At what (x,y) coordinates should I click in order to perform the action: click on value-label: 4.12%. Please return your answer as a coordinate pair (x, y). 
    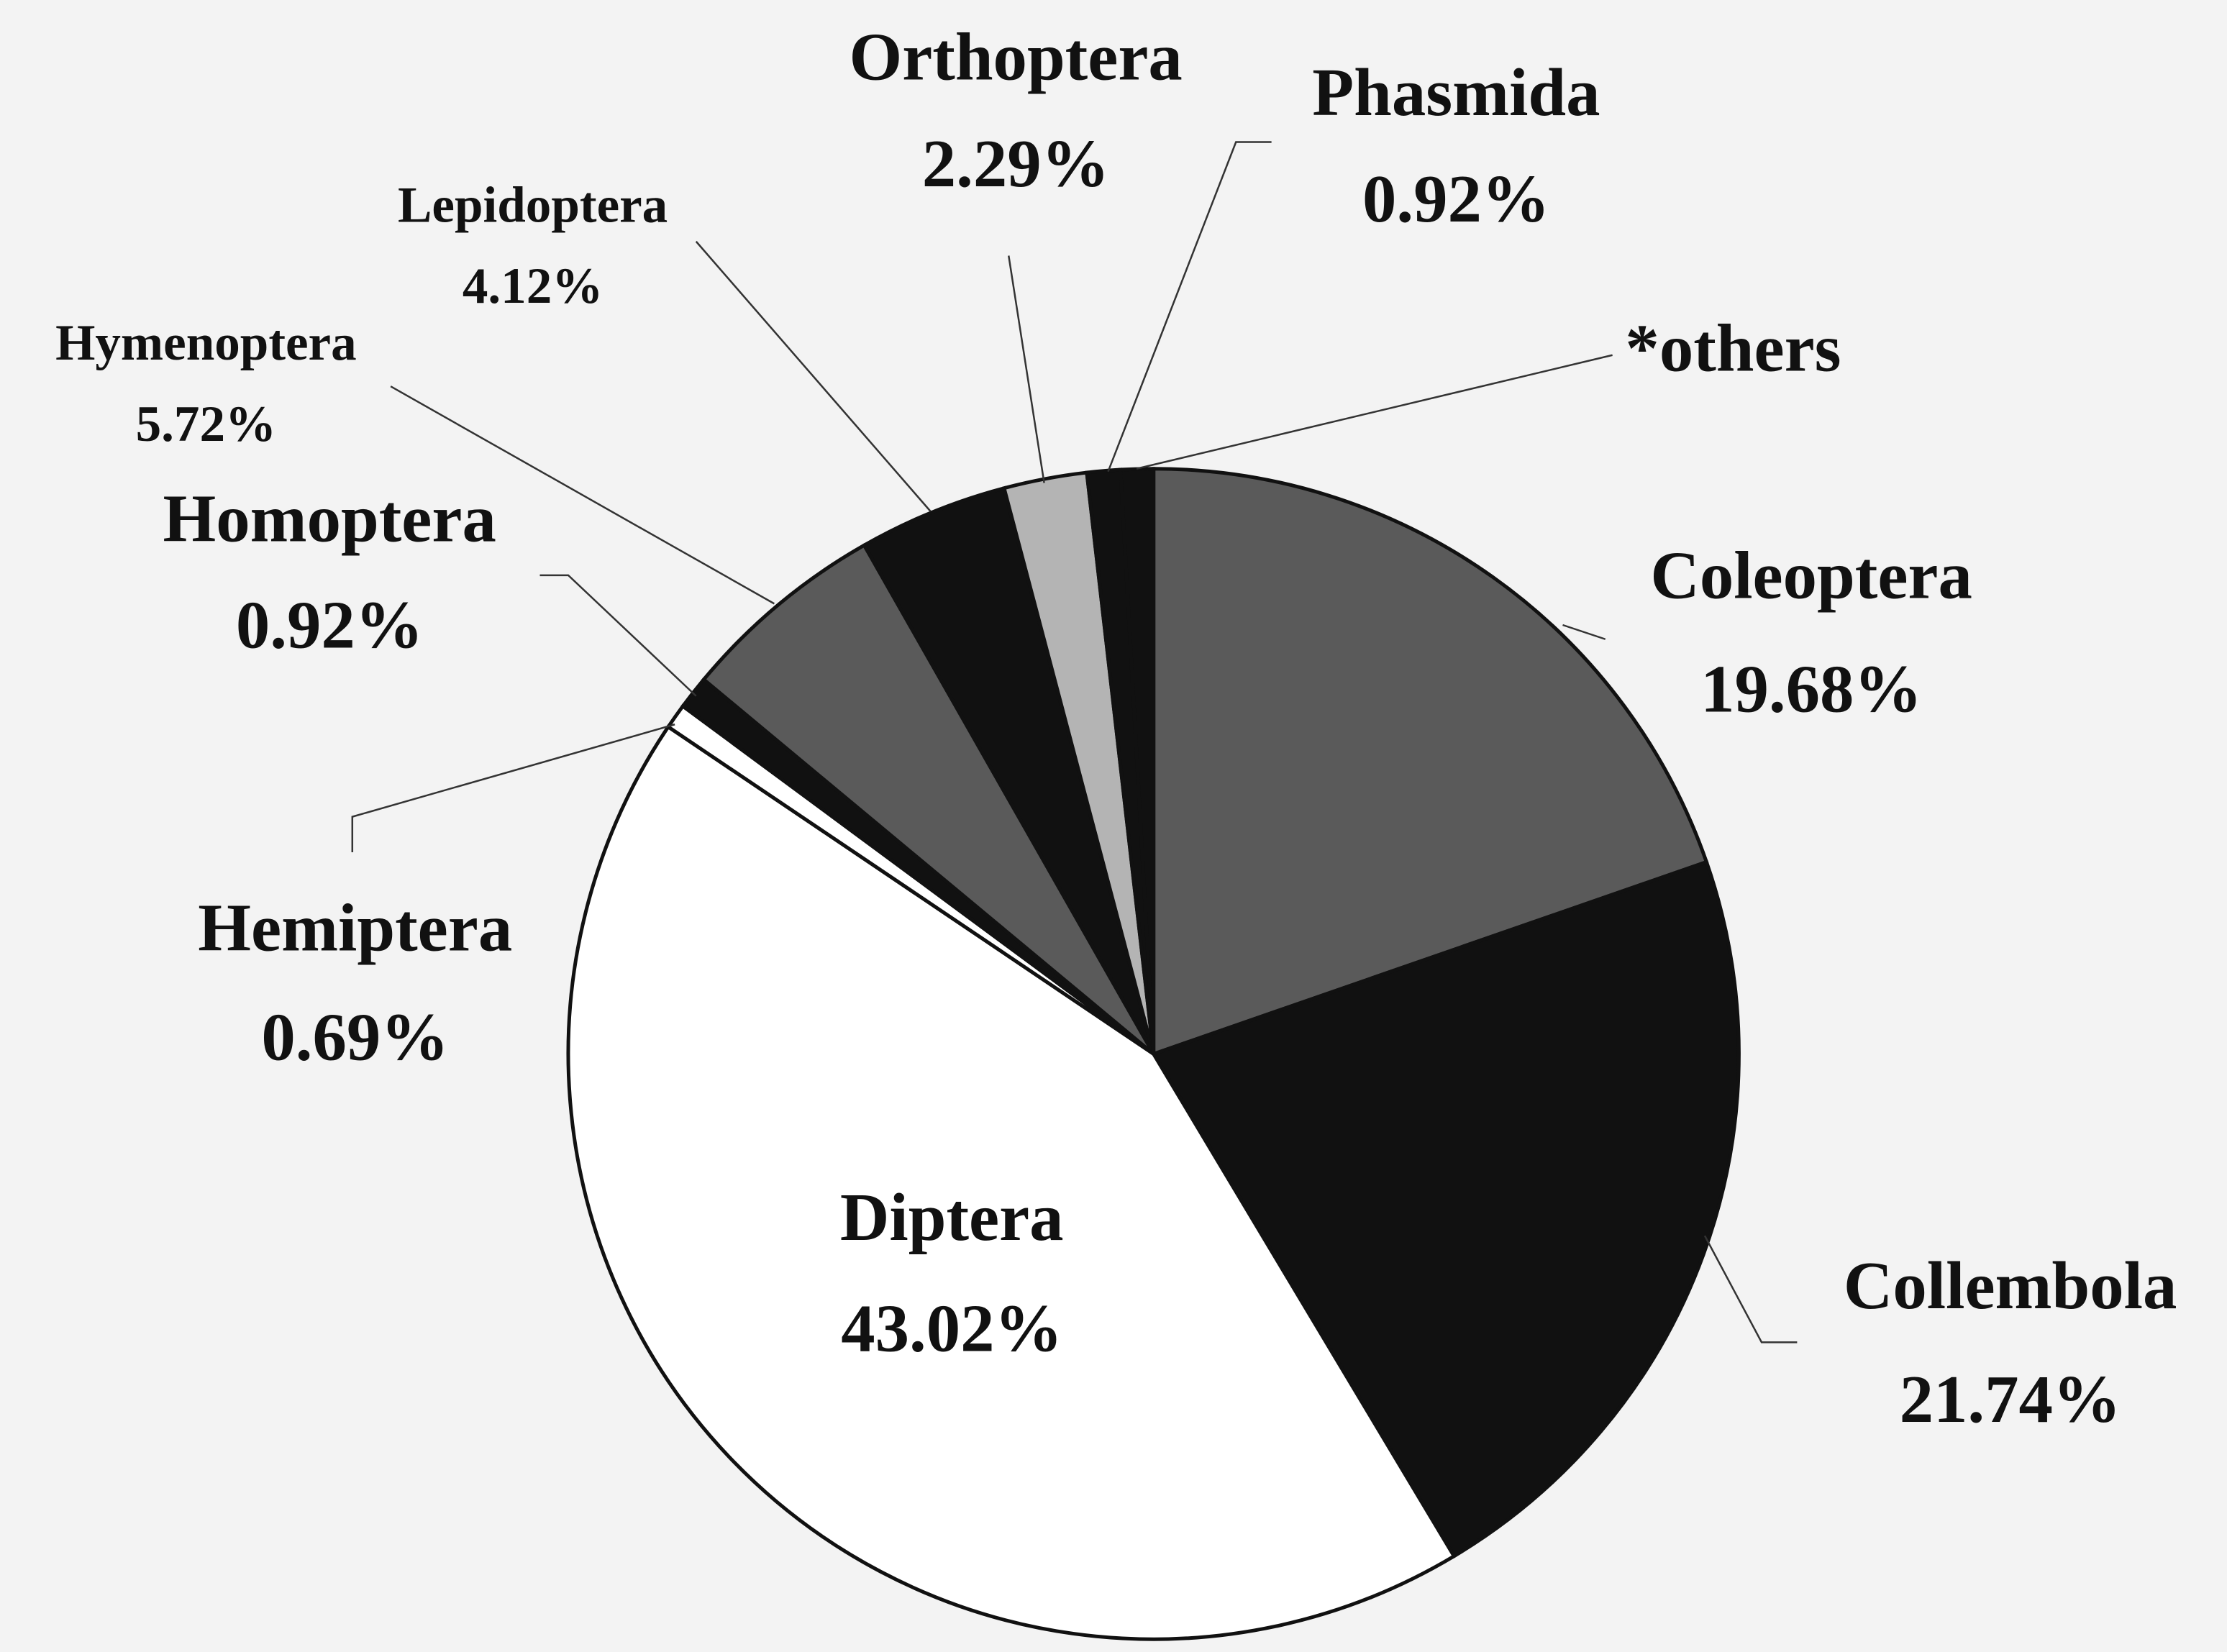
    Looking at the image, I should click on (533, 286).